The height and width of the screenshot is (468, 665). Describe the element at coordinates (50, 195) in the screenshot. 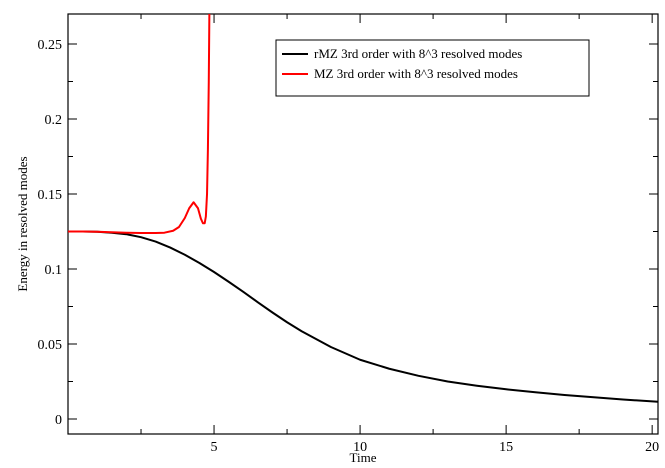

I see `y-tick-label: 0.15` at that location.